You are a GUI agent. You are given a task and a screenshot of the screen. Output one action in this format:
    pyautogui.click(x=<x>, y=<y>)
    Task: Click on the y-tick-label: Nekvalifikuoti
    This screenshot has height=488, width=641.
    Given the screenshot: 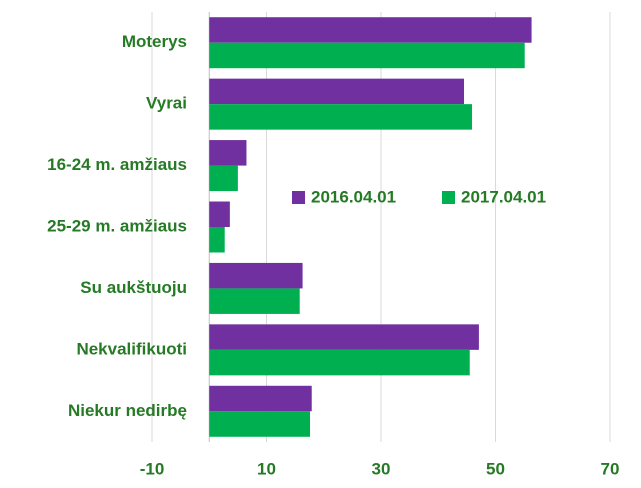 What is the action you would take?
    pyautogui.click(x=131, y=348)
    